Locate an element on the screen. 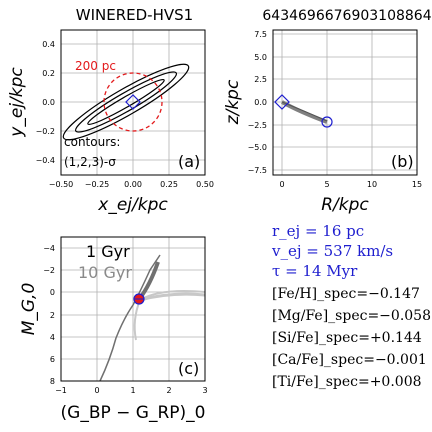 The image size is (432, 432). abundance-value: =+0.144 is located at coordinates (390, 338).